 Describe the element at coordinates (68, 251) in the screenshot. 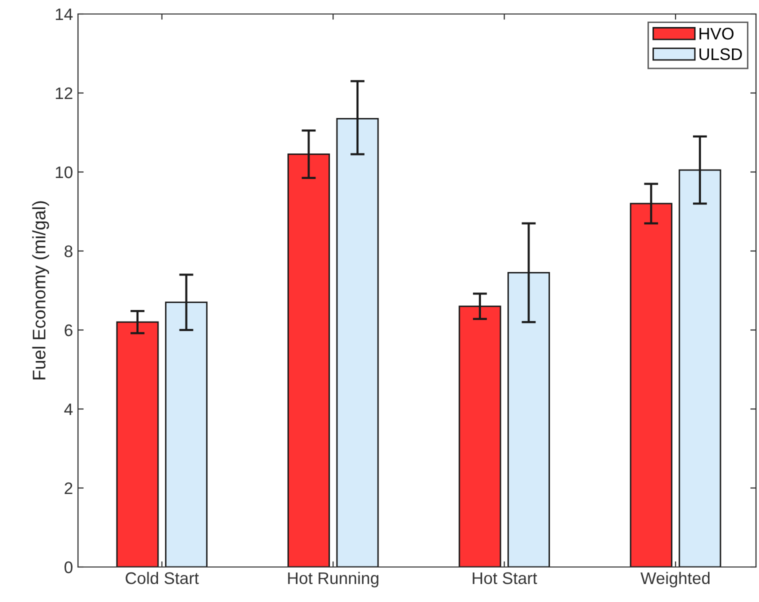

I see `y-tick-label: 8` at that location.